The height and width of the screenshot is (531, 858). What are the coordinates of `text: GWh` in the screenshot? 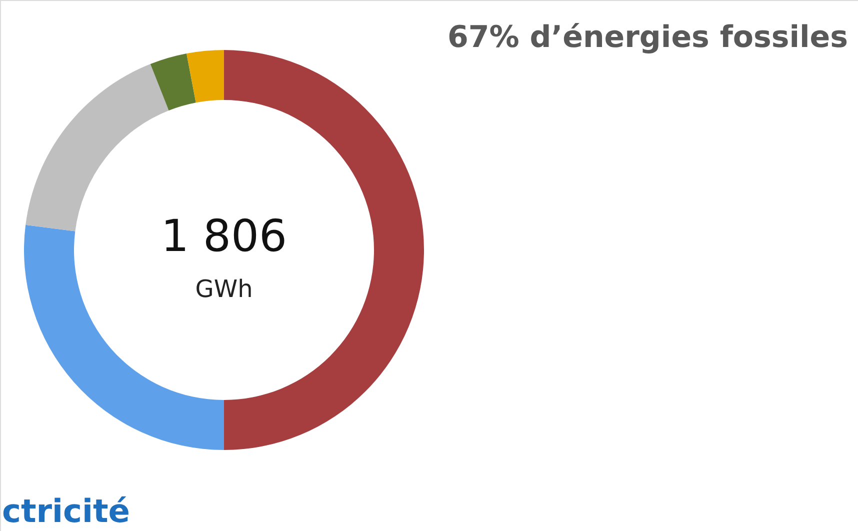 It's located at (224, 289).